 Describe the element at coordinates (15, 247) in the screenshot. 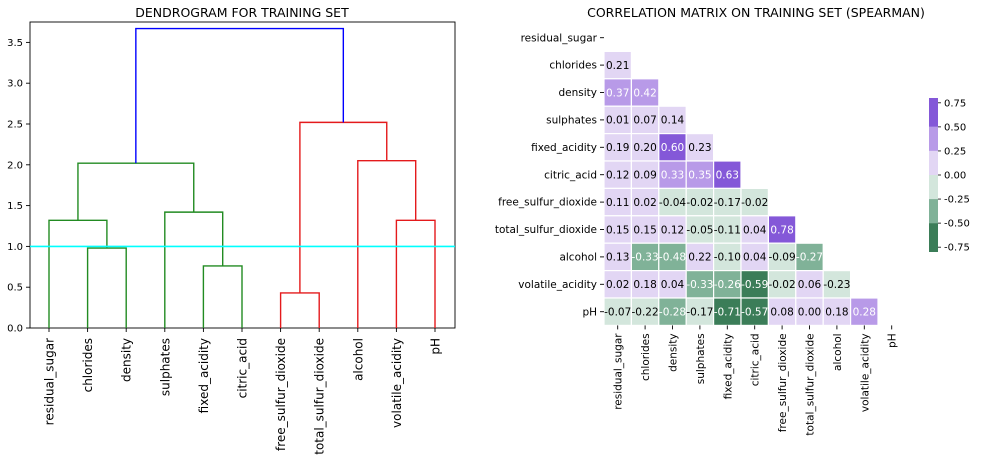

I see `y-tick-label: 1.0` at that location.